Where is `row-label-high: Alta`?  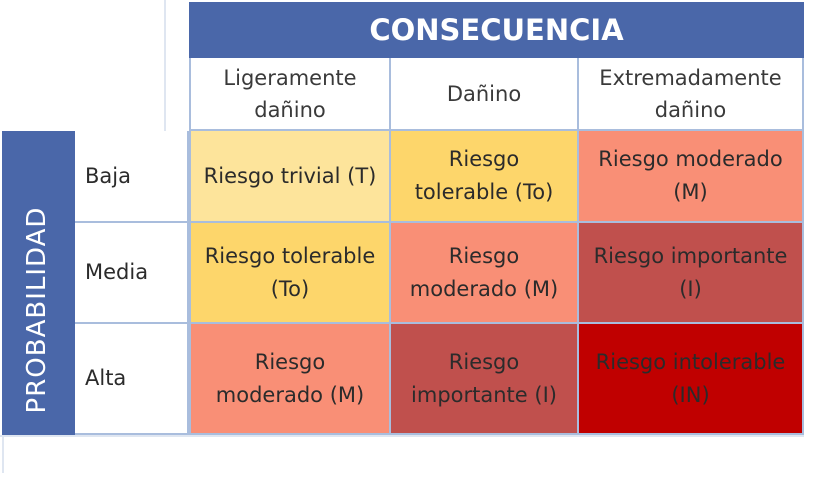
row-label-high: Alta is located at coordinates (132, 379).